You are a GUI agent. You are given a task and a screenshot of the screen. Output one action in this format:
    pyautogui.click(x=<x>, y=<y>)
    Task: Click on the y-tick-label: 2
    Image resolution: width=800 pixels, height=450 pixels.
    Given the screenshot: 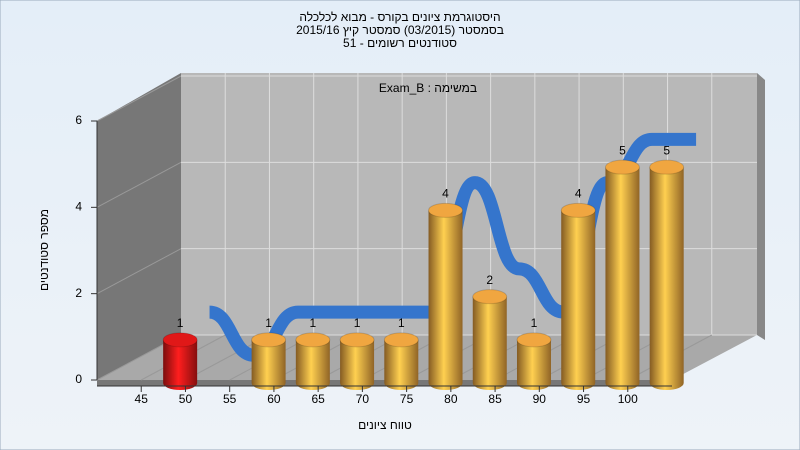 What is the action you would take?
    pyautogui.click(x=78, y=293)
    